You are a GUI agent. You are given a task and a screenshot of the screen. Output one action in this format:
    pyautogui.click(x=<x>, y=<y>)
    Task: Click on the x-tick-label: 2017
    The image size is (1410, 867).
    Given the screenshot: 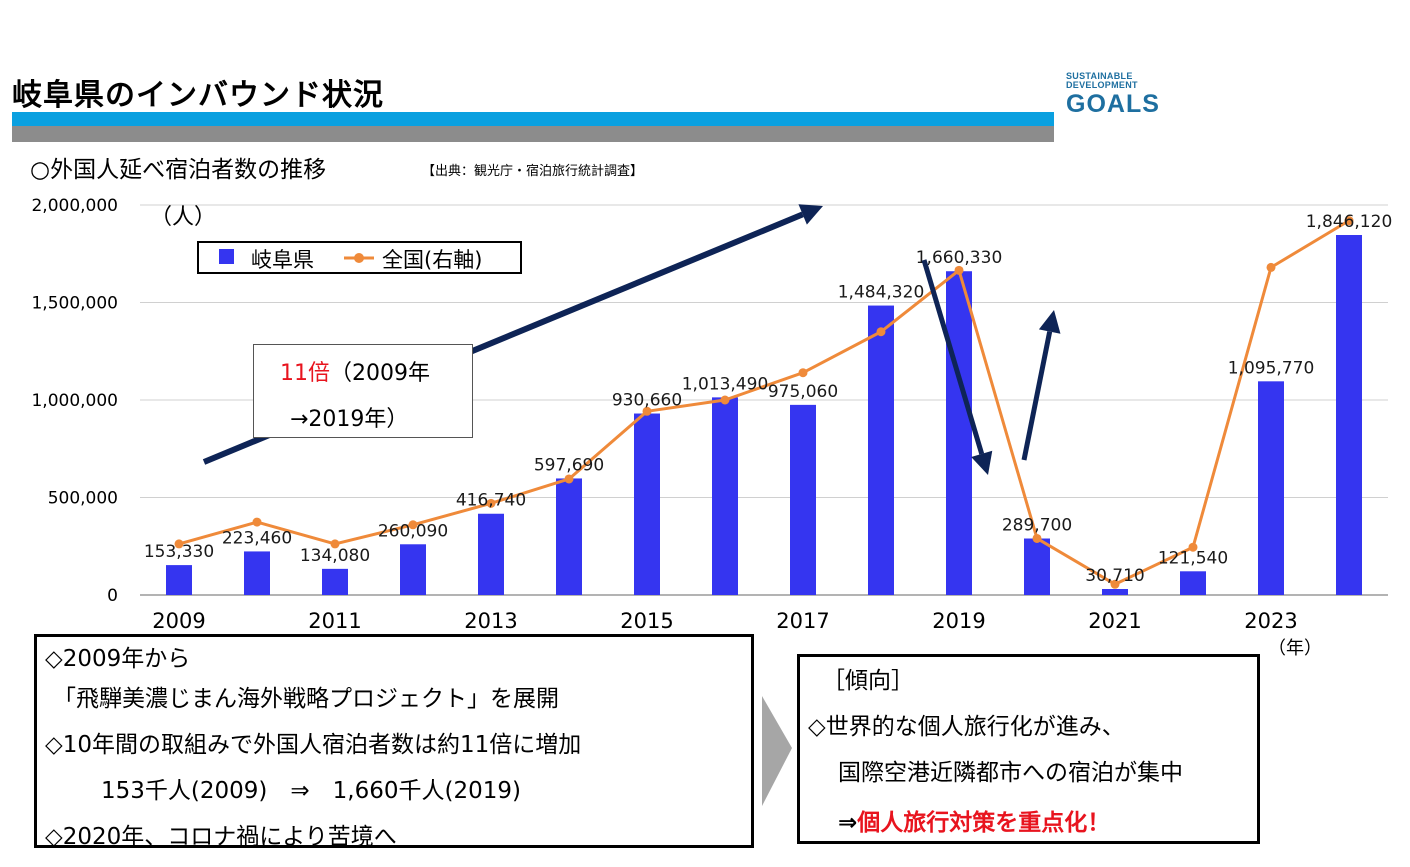 What is the action you would take?
    pyautogui.click(x=802, y=621)
    